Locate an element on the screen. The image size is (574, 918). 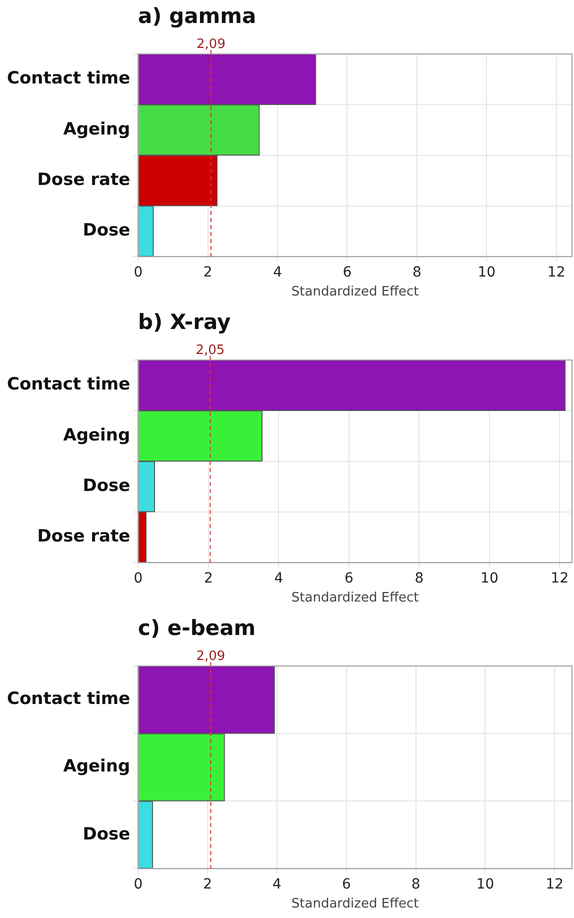
chart-title: b) X-ray is located at coordinates (184, 322).